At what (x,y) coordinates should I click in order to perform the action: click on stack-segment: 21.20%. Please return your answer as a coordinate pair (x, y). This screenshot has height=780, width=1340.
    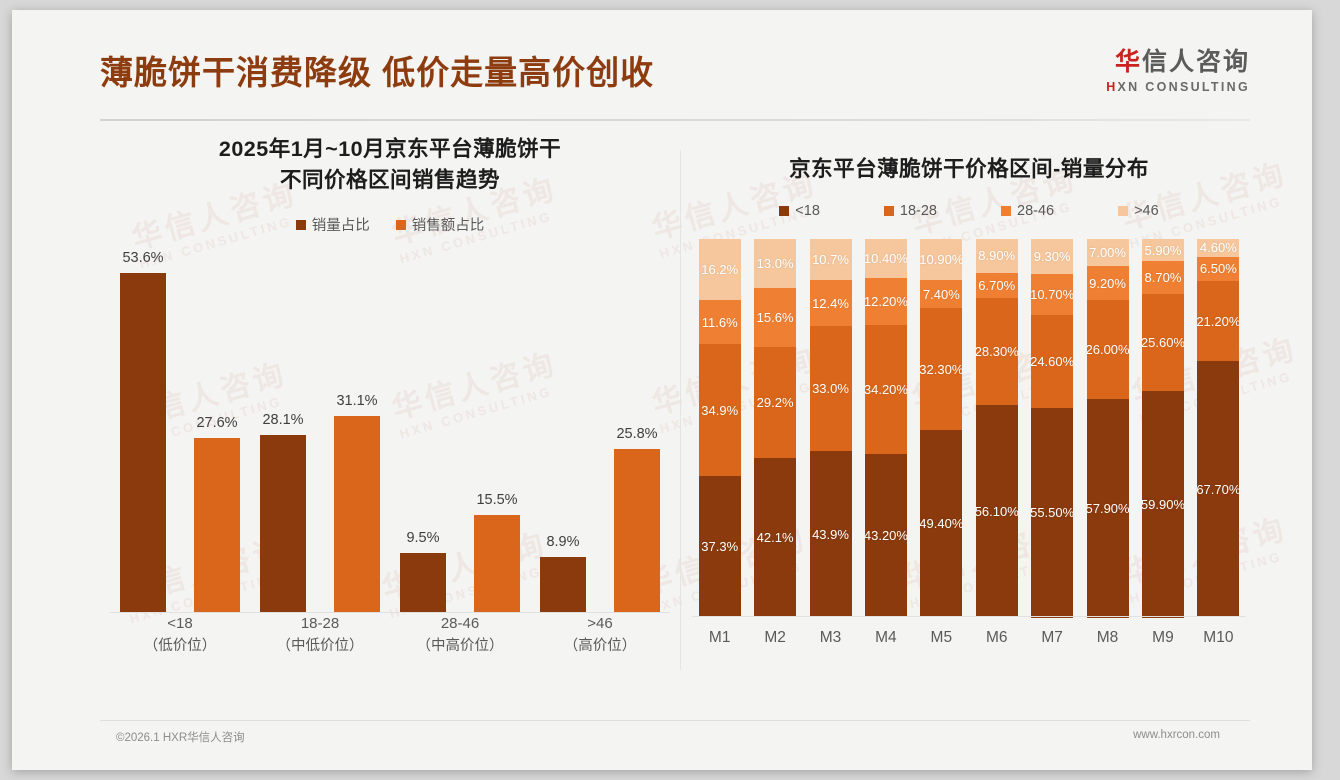
    Looking at the image, I should click on (1218, 321).